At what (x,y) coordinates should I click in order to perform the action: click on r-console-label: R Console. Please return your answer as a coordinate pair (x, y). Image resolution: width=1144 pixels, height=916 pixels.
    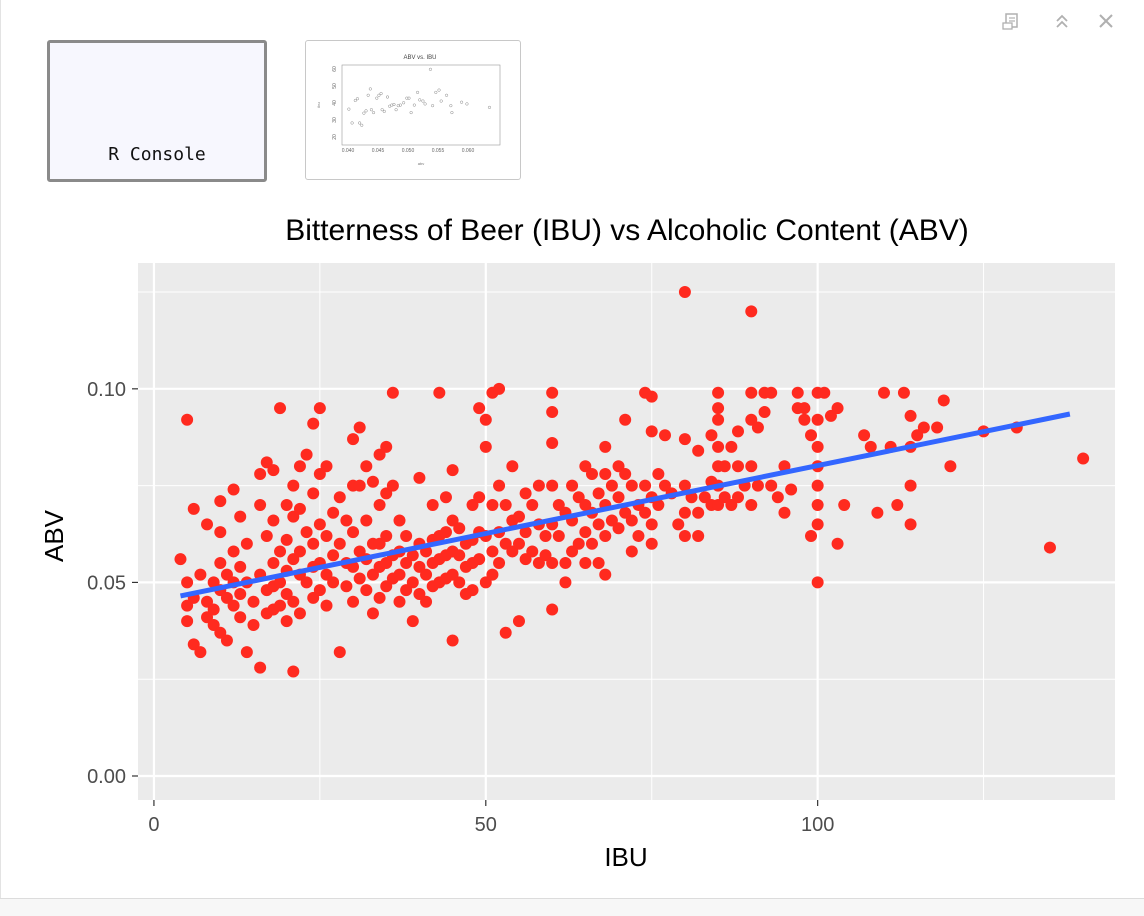
    Looking at the image, I should click on (157, 154).